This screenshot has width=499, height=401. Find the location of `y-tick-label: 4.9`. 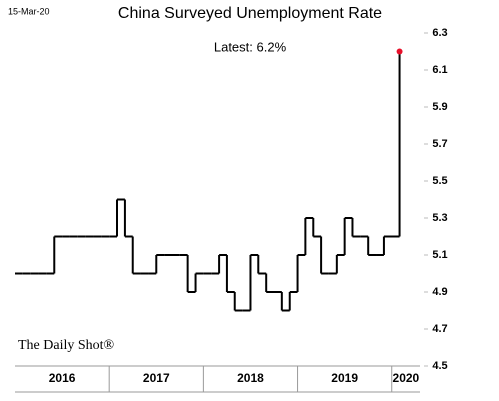

y-tick-label: 4.9 is located at coordinates (439, 292).